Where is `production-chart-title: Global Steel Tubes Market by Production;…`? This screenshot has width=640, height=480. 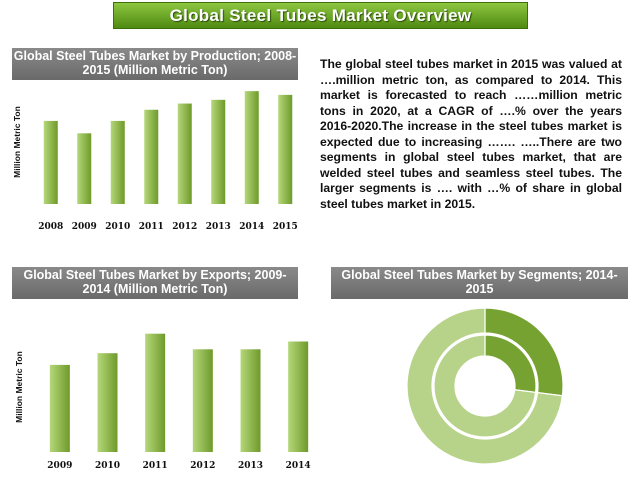 production-chart-title: Global Steel Tubes Market by Production;… is located at coordinates (155, 64).